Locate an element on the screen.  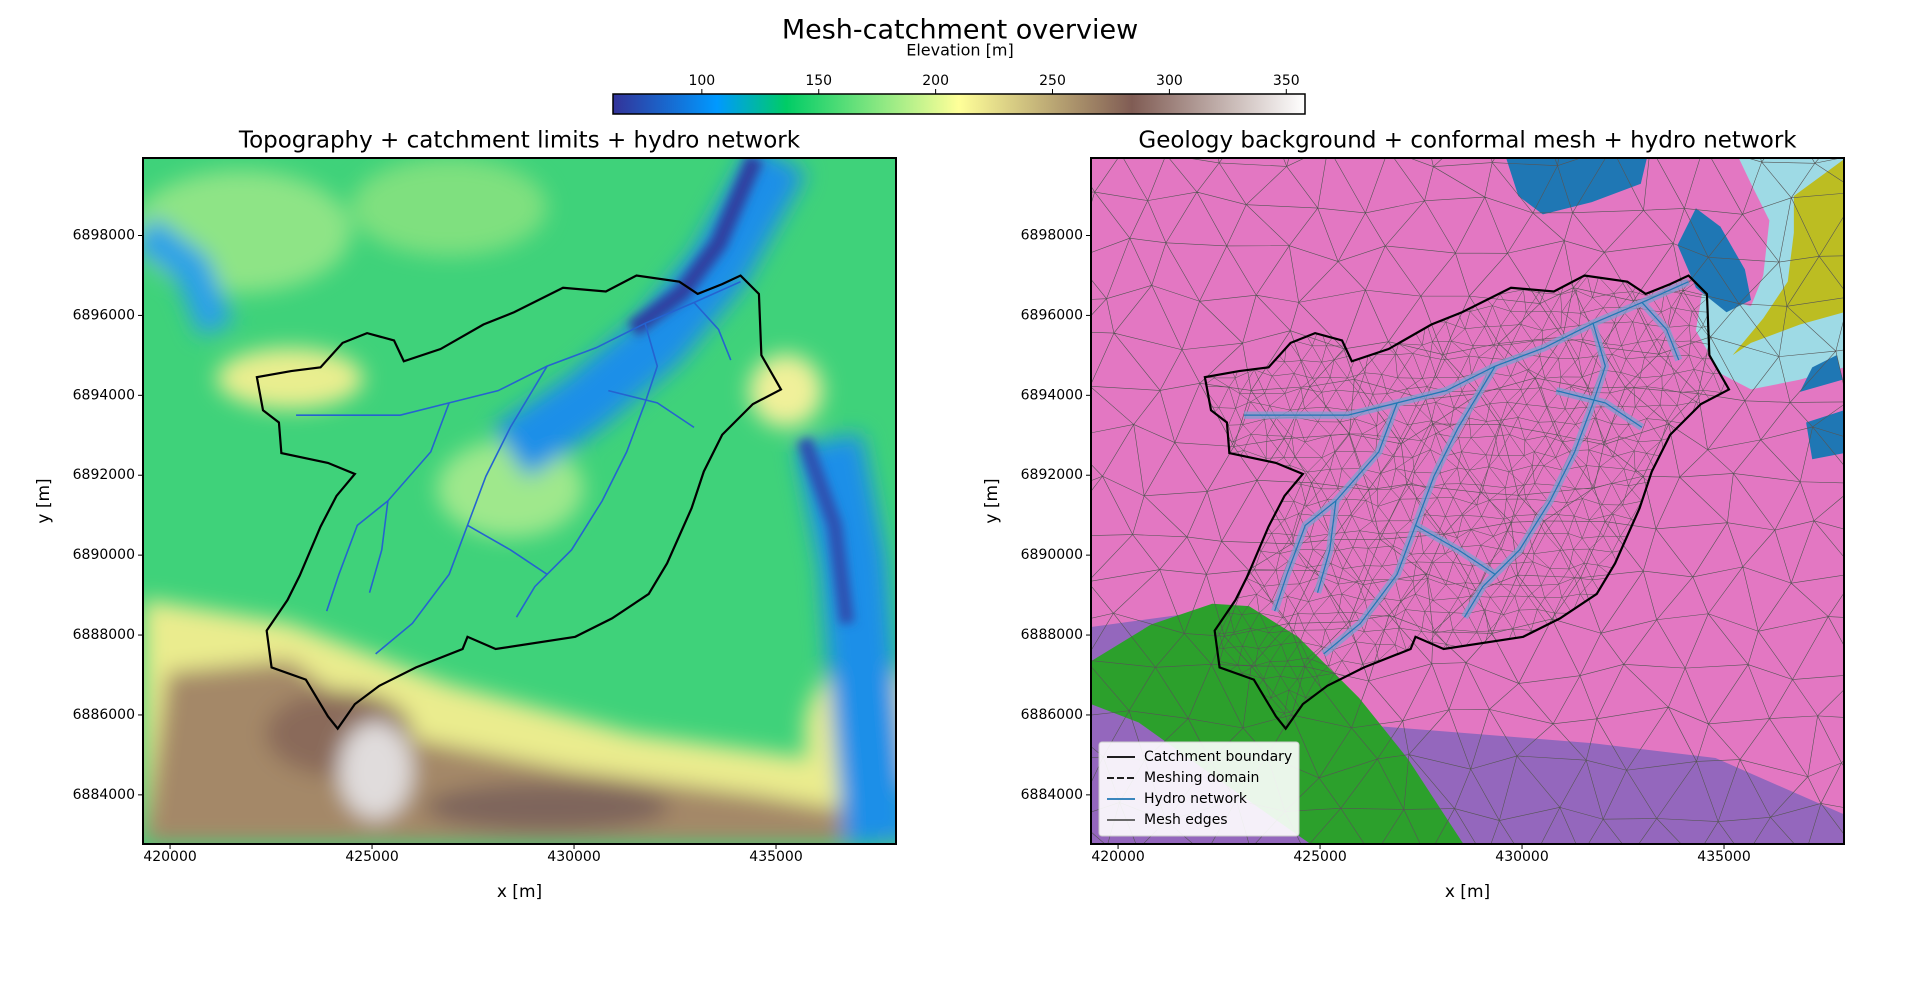
legend-label: Mesh edges is located at coordinates (1186, 820).